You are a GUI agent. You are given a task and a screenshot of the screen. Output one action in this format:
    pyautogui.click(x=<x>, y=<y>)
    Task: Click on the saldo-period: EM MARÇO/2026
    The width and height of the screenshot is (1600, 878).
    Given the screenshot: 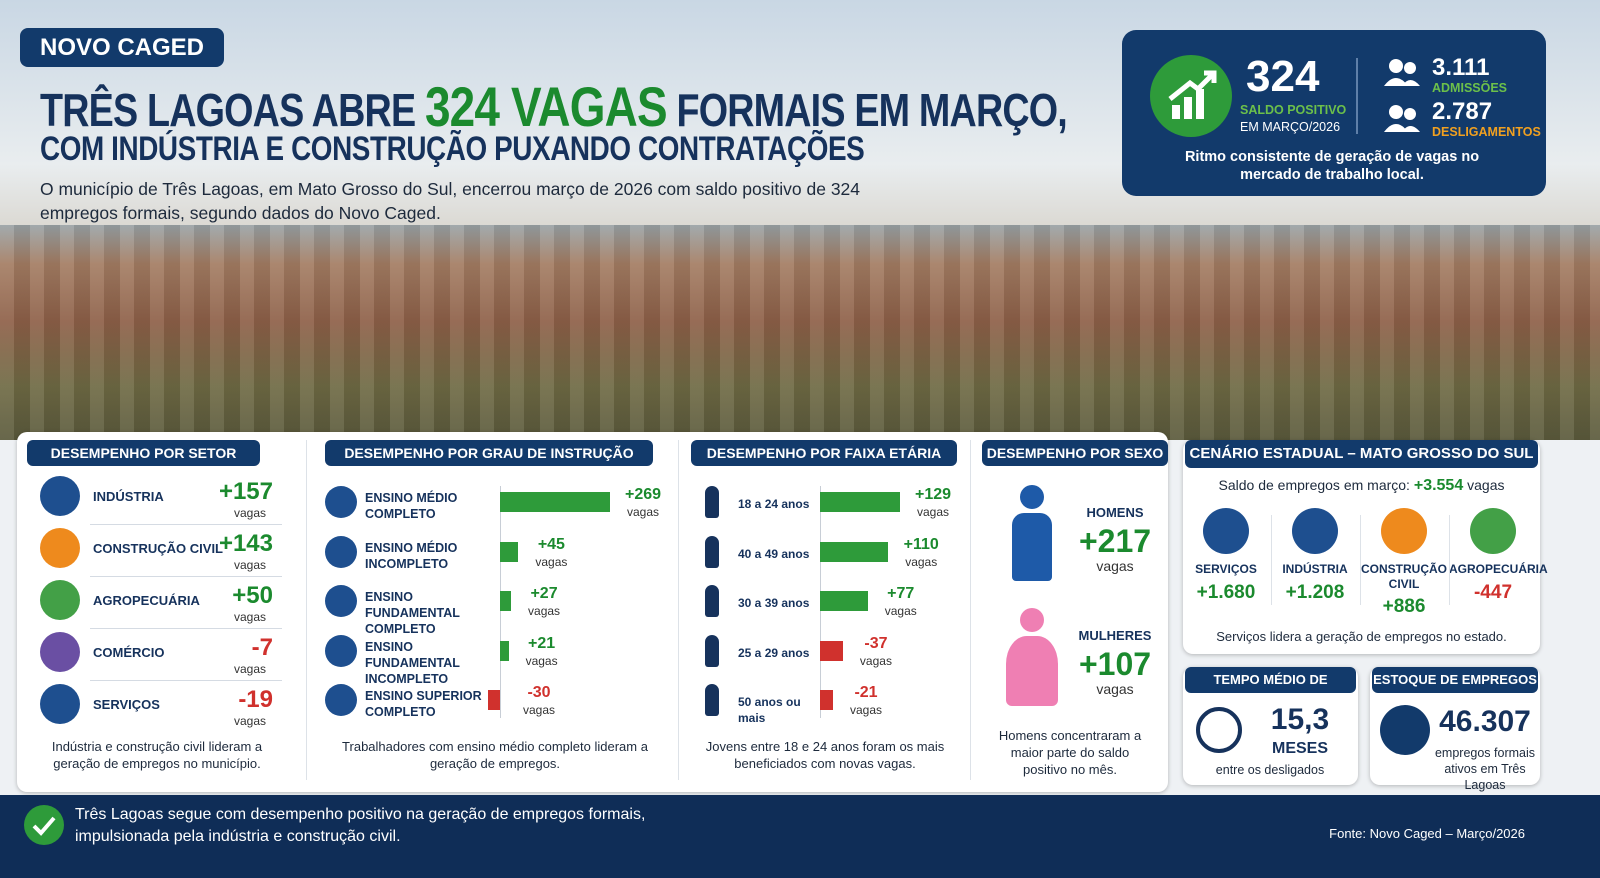 What is the action you would take?
    pyautogui.click(x=1290, y=127)
    